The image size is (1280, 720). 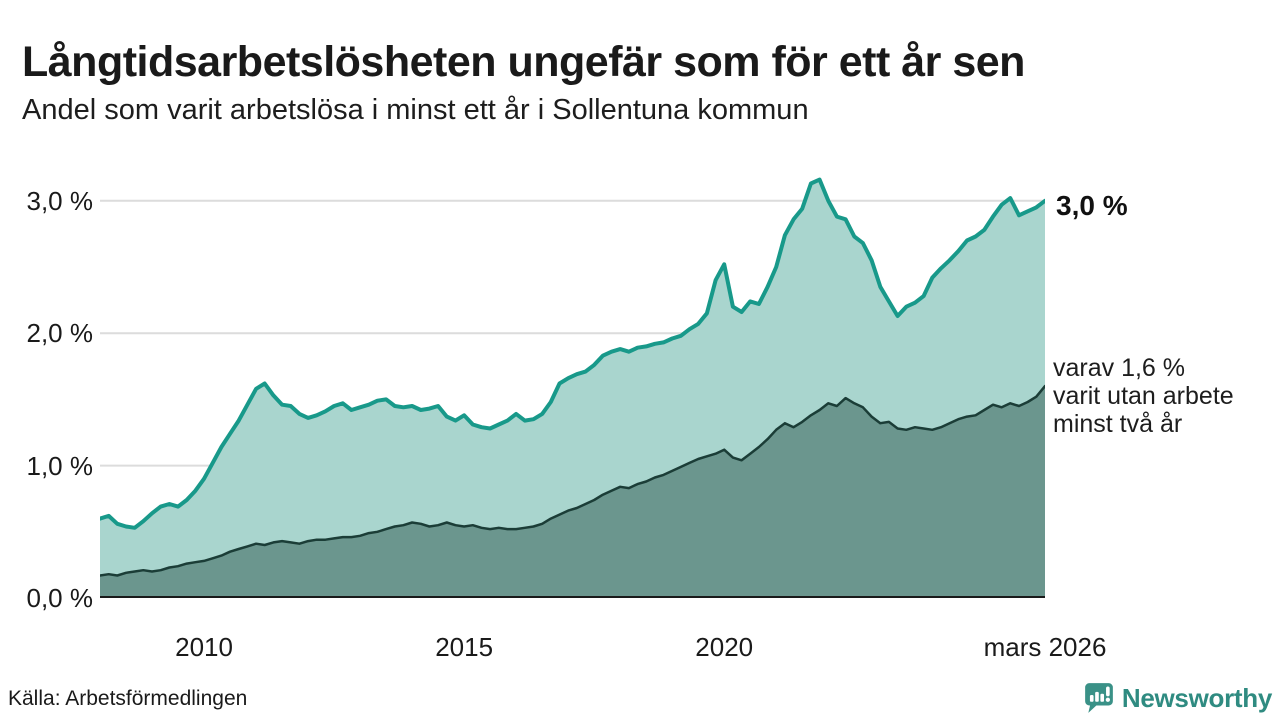 What do you see at coordinates (1119, 368) in the screenshot?
I see `subseries-annotation-line: varav 1,6 %` at bounding box center [1119, 368].